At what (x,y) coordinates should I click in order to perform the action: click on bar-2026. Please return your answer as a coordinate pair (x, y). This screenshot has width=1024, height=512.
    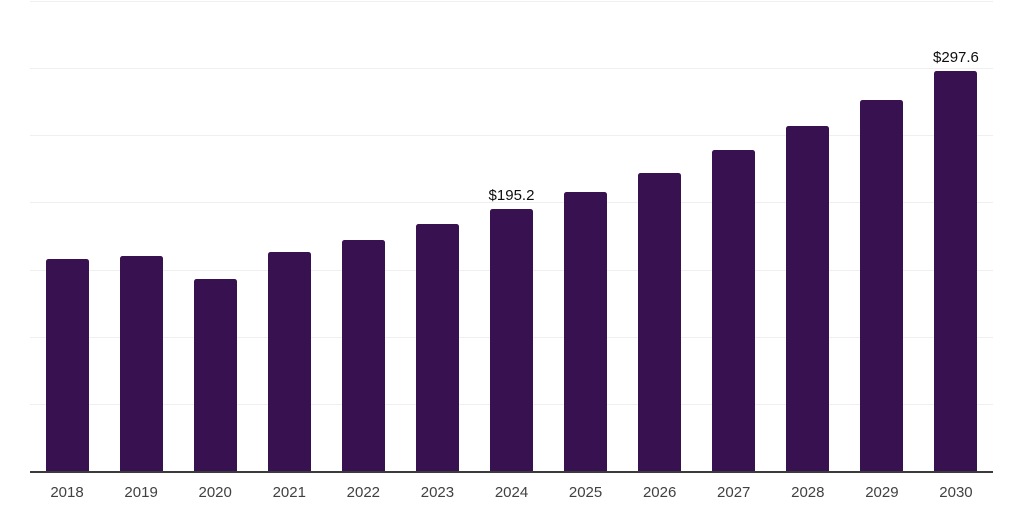
    Looking at the image, I should click on (660, 322).